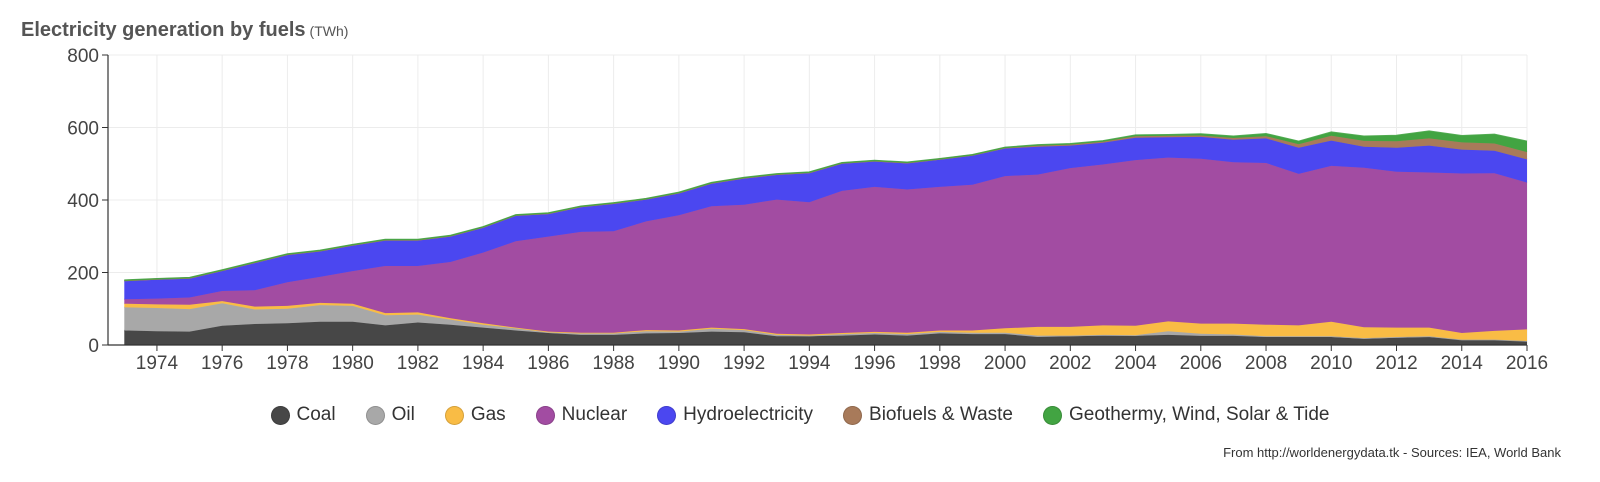  I want to click on legend-item-coal: Coal, so click(303, 415).